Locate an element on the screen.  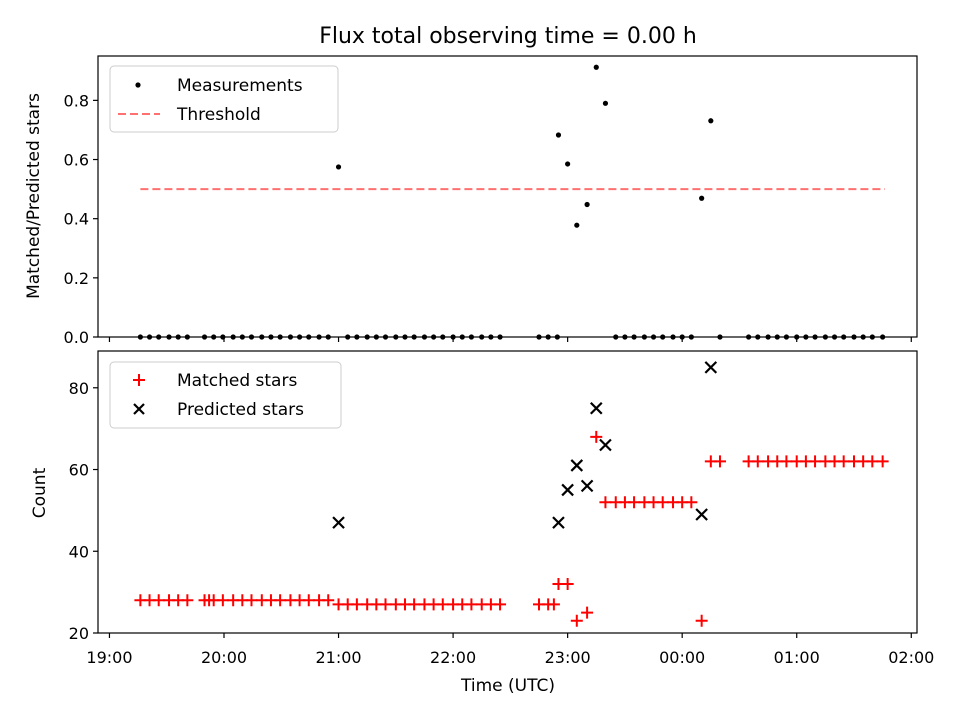
legend-threshold-label: Threshold is located at coordinates (218, 115).